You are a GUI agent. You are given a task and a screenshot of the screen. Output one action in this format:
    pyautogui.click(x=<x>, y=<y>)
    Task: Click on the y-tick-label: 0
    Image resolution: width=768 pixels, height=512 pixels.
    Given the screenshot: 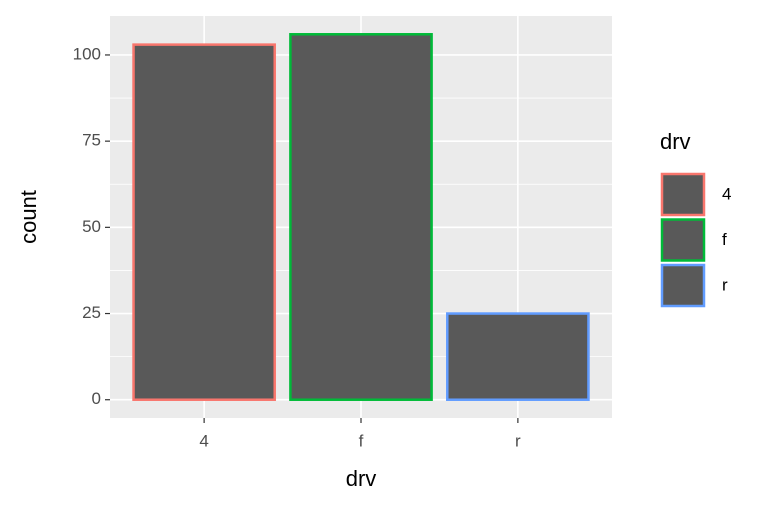 What is the action you would take?
    pyautogui.click(x=96, y=398)
    